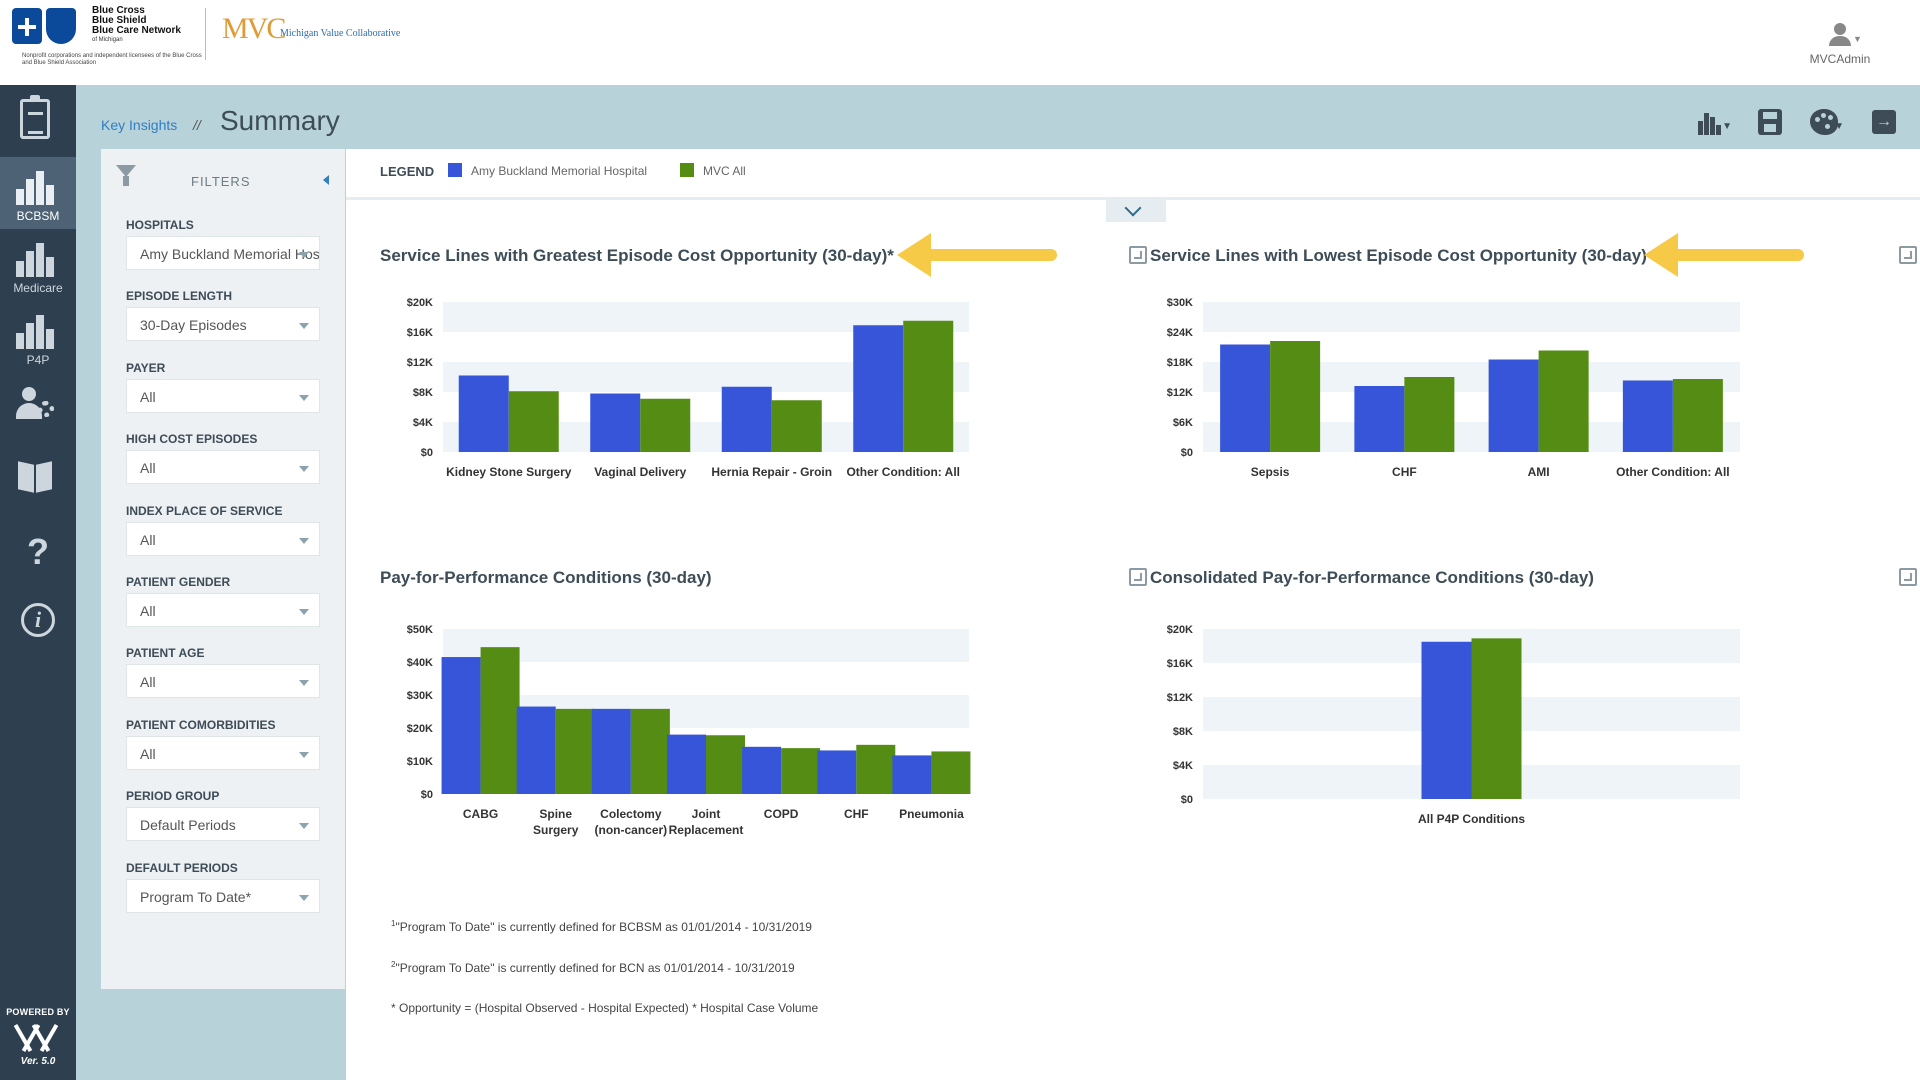  What do you see at coordinates (38, 1061) in the screenshot?
I see `version-label: Ver. 5.0` at bounding box center [38, 1061].